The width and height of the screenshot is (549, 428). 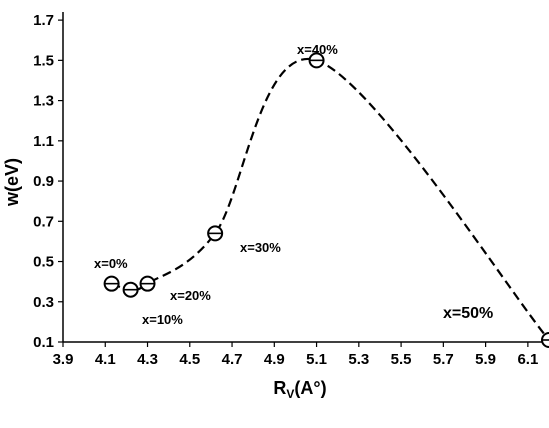 What do you see at coordinates (43, 221) in the screenshot?
I see `y-tick-label: 0.7` at bounding box center [43, 221].